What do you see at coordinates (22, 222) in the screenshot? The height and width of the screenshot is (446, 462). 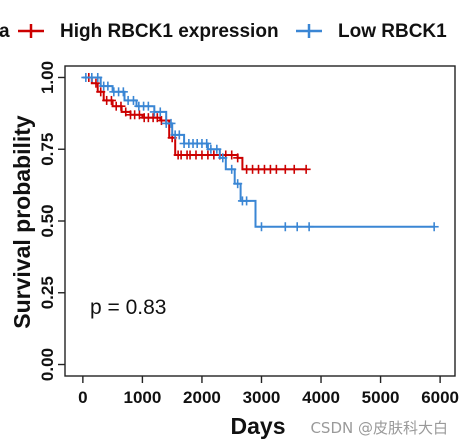 I see `y-axis-title: Survival probability` at bounding box center [22, 222].